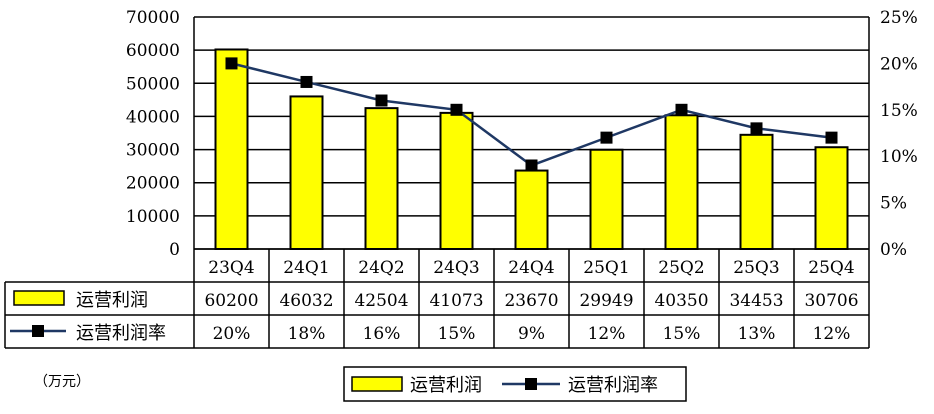 The height and width of the screenshot is (414, 934). What do you see at coordinates (377, 384) in the screenshot?
I see `legend-bar-swatch` at bounding box center [377, 384].